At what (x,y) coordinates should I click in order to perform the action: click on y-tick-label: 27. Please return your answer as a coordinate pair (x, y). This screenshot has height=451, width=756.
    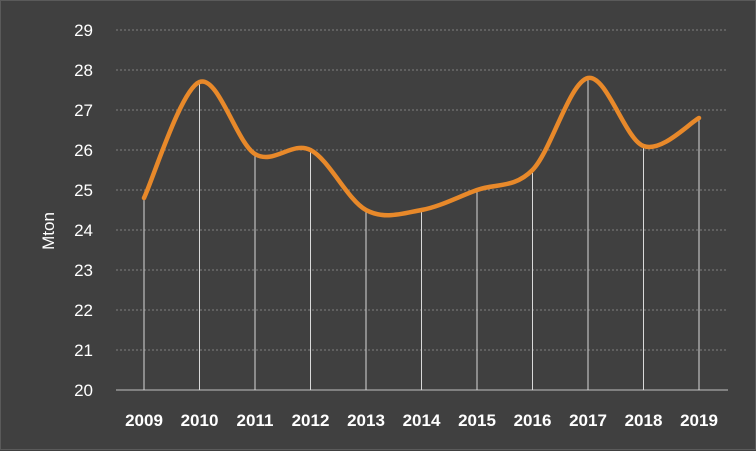
    Looking at the image, I should click on (83, 110).